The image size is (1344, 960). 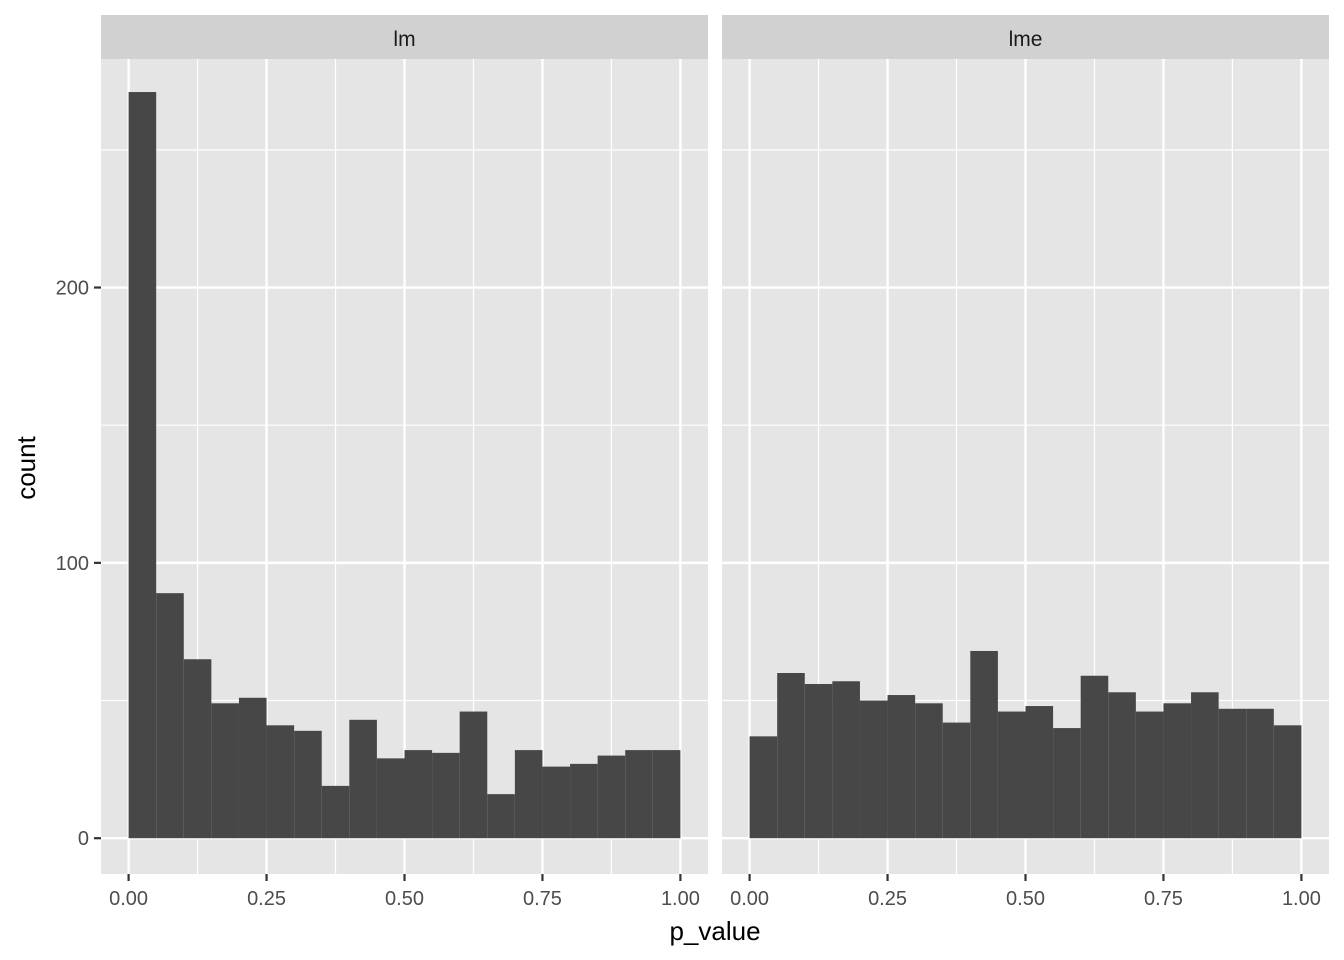 I want to click on y-axis: 0 100 200, so click(x=78, y=564).